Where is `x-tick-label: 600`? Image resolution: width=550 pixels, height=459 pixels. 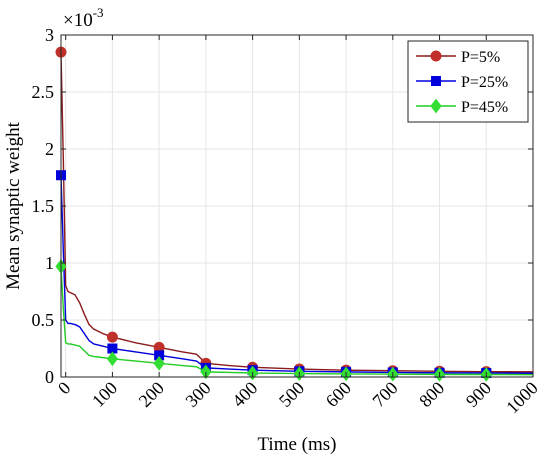 x-tick-label: 600 is located at coordinates (338, 394).